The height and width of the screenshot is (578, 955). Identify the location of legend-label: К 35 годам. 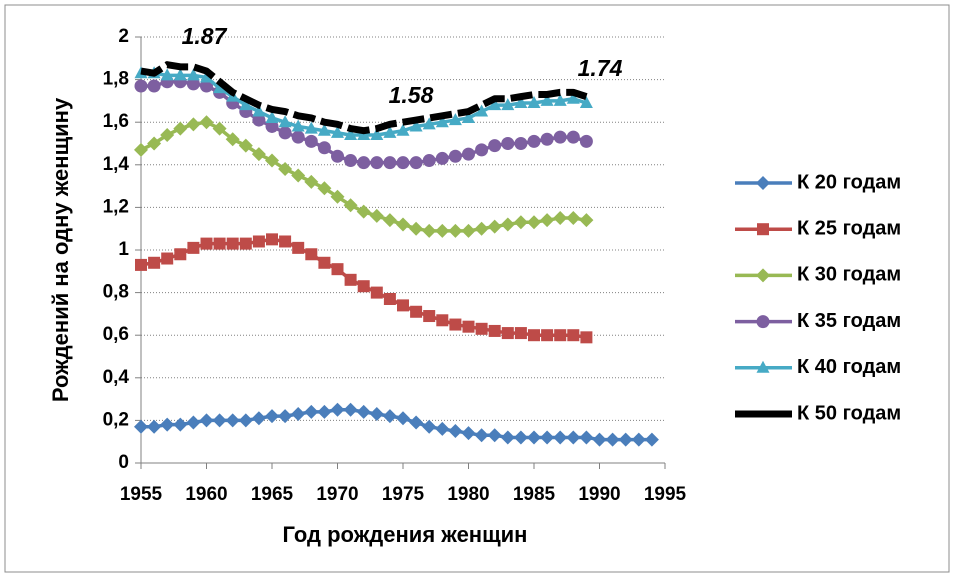
(849, 321).